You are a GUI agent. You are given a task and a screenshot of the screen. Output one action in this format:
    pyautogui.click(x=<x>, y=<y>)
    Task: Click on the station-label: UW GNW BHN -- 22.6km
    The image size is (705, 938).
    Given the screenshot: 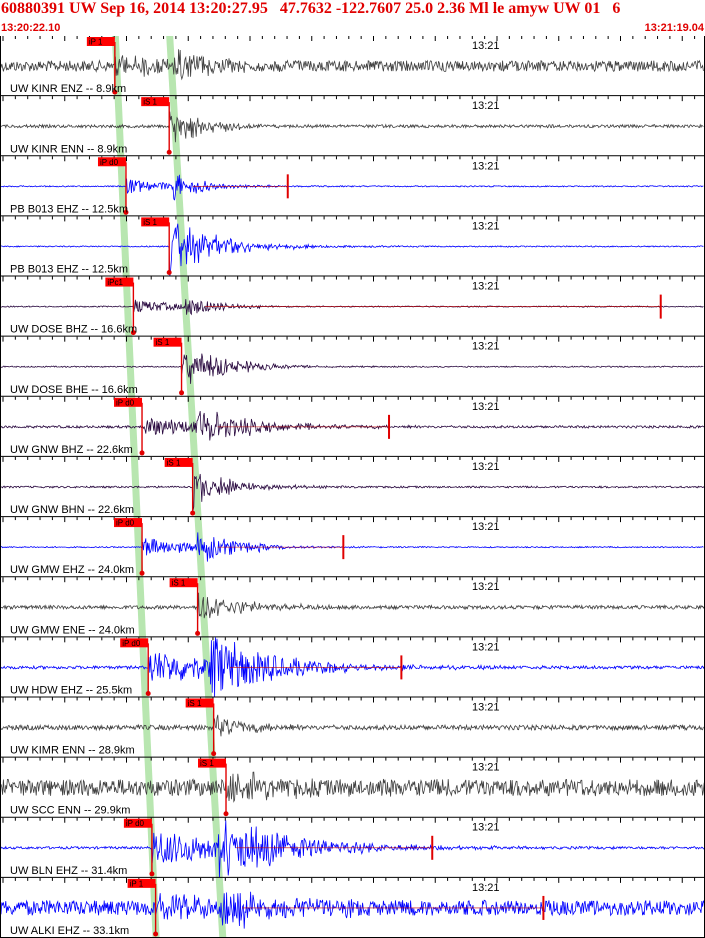 What is the action you would take?
    pyautogui.click(x=72, y=510)
    